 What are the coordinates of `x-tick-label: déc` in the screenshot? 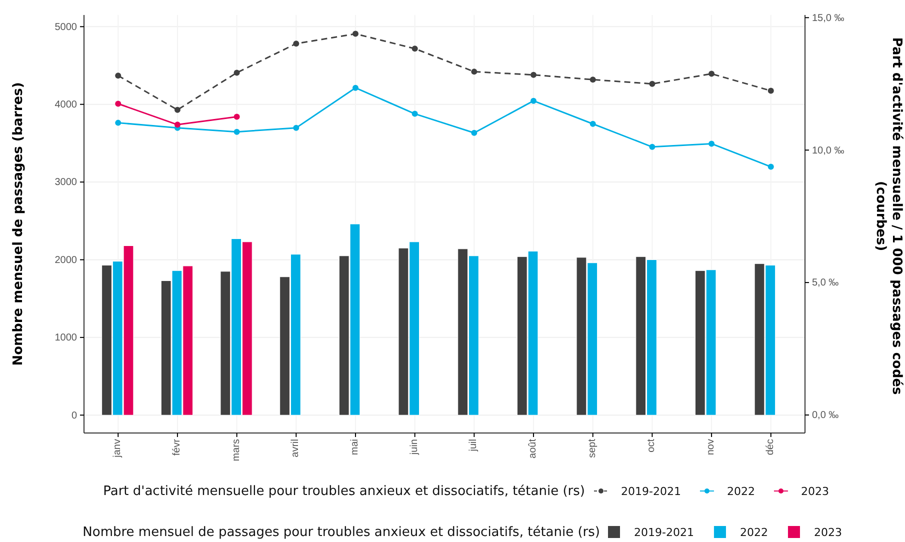 It's located at (770, 447).